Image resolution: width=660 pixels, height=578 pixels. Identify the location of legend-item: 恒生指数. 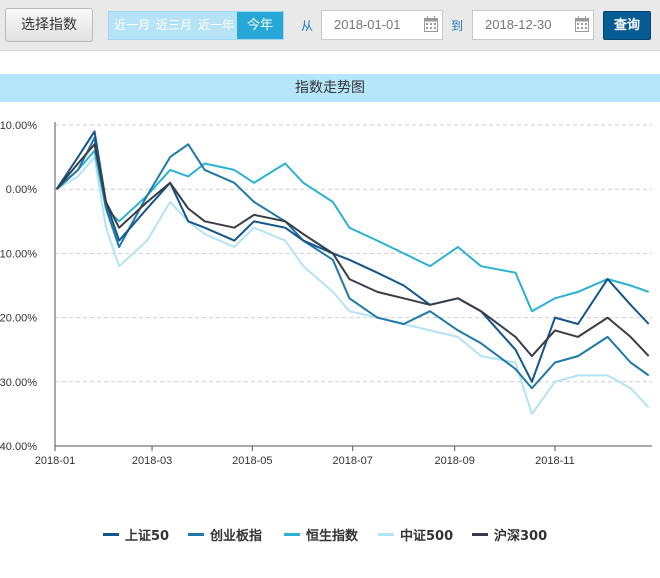
(321, 534).